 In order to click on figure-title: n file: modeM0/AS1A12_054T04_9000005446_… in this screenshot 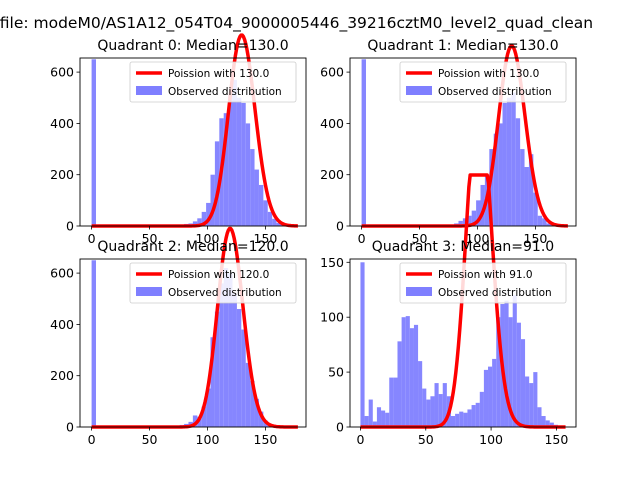, I will do `click(296, 23)`.